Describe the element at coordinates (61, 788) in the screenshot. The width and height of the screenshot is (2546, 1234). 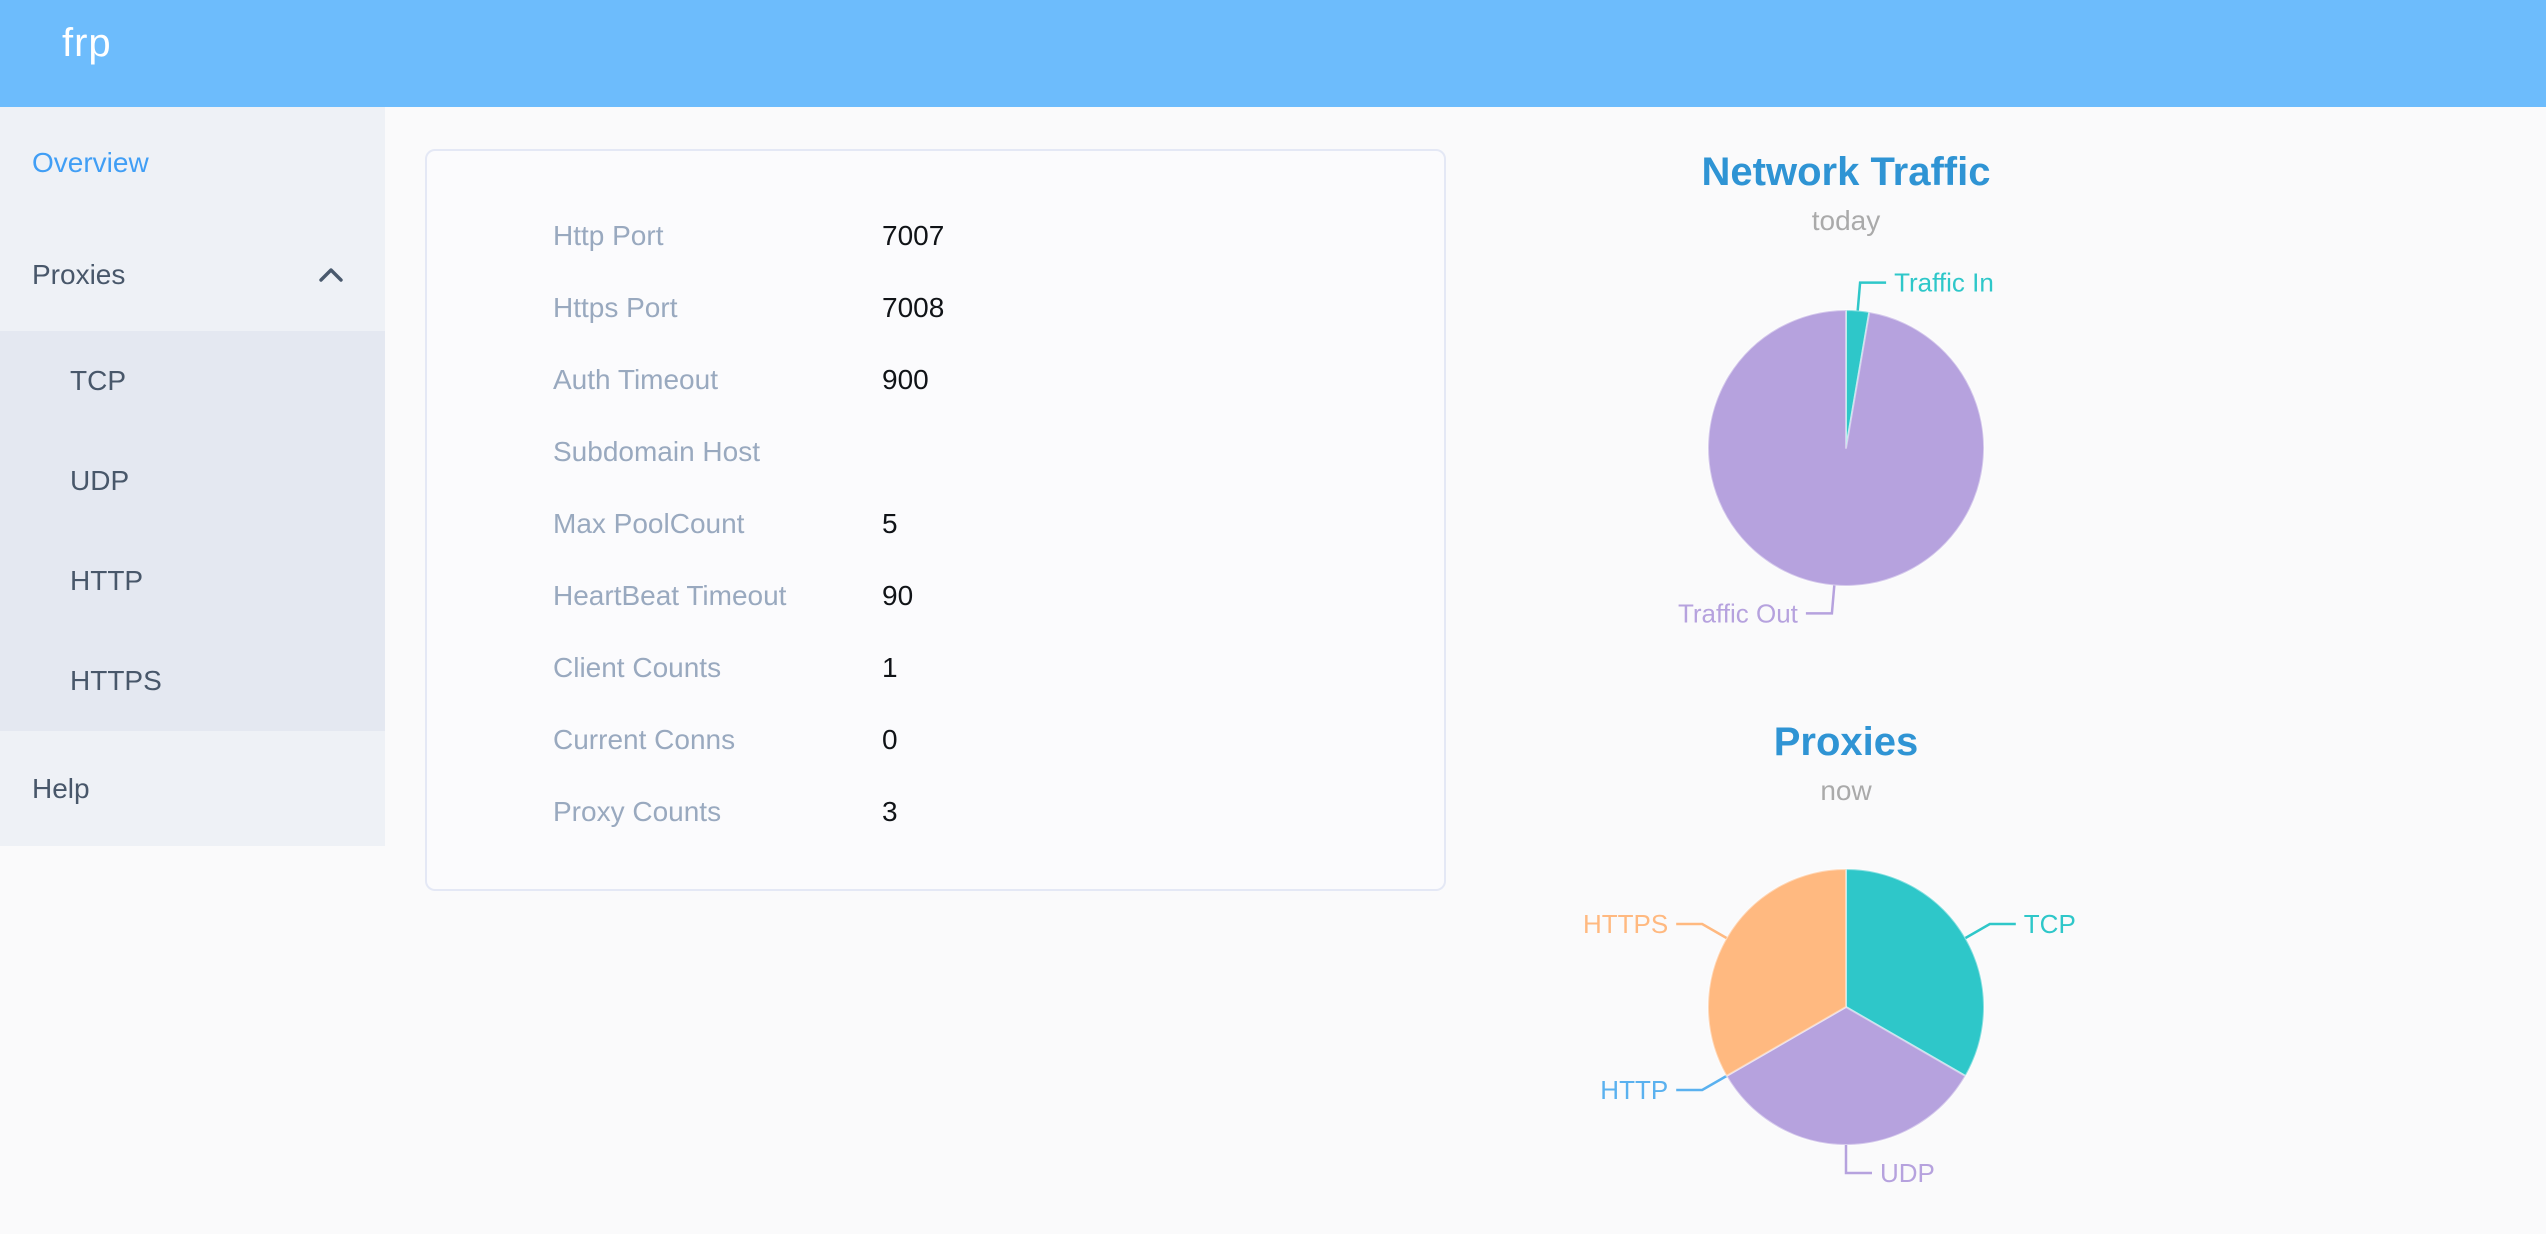
I see `sidebar-item-label: Help` at that location.